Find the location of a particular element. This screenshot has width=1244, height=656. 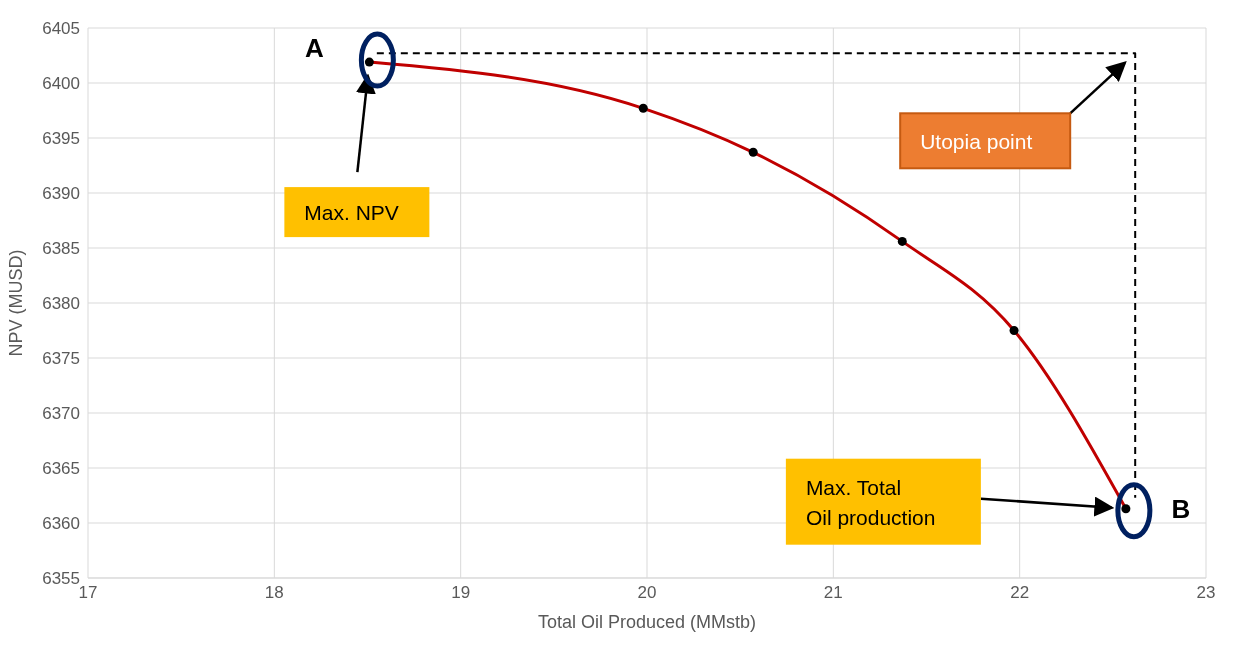

y-tick-label: 6370 is located at coordinates (61, 414).